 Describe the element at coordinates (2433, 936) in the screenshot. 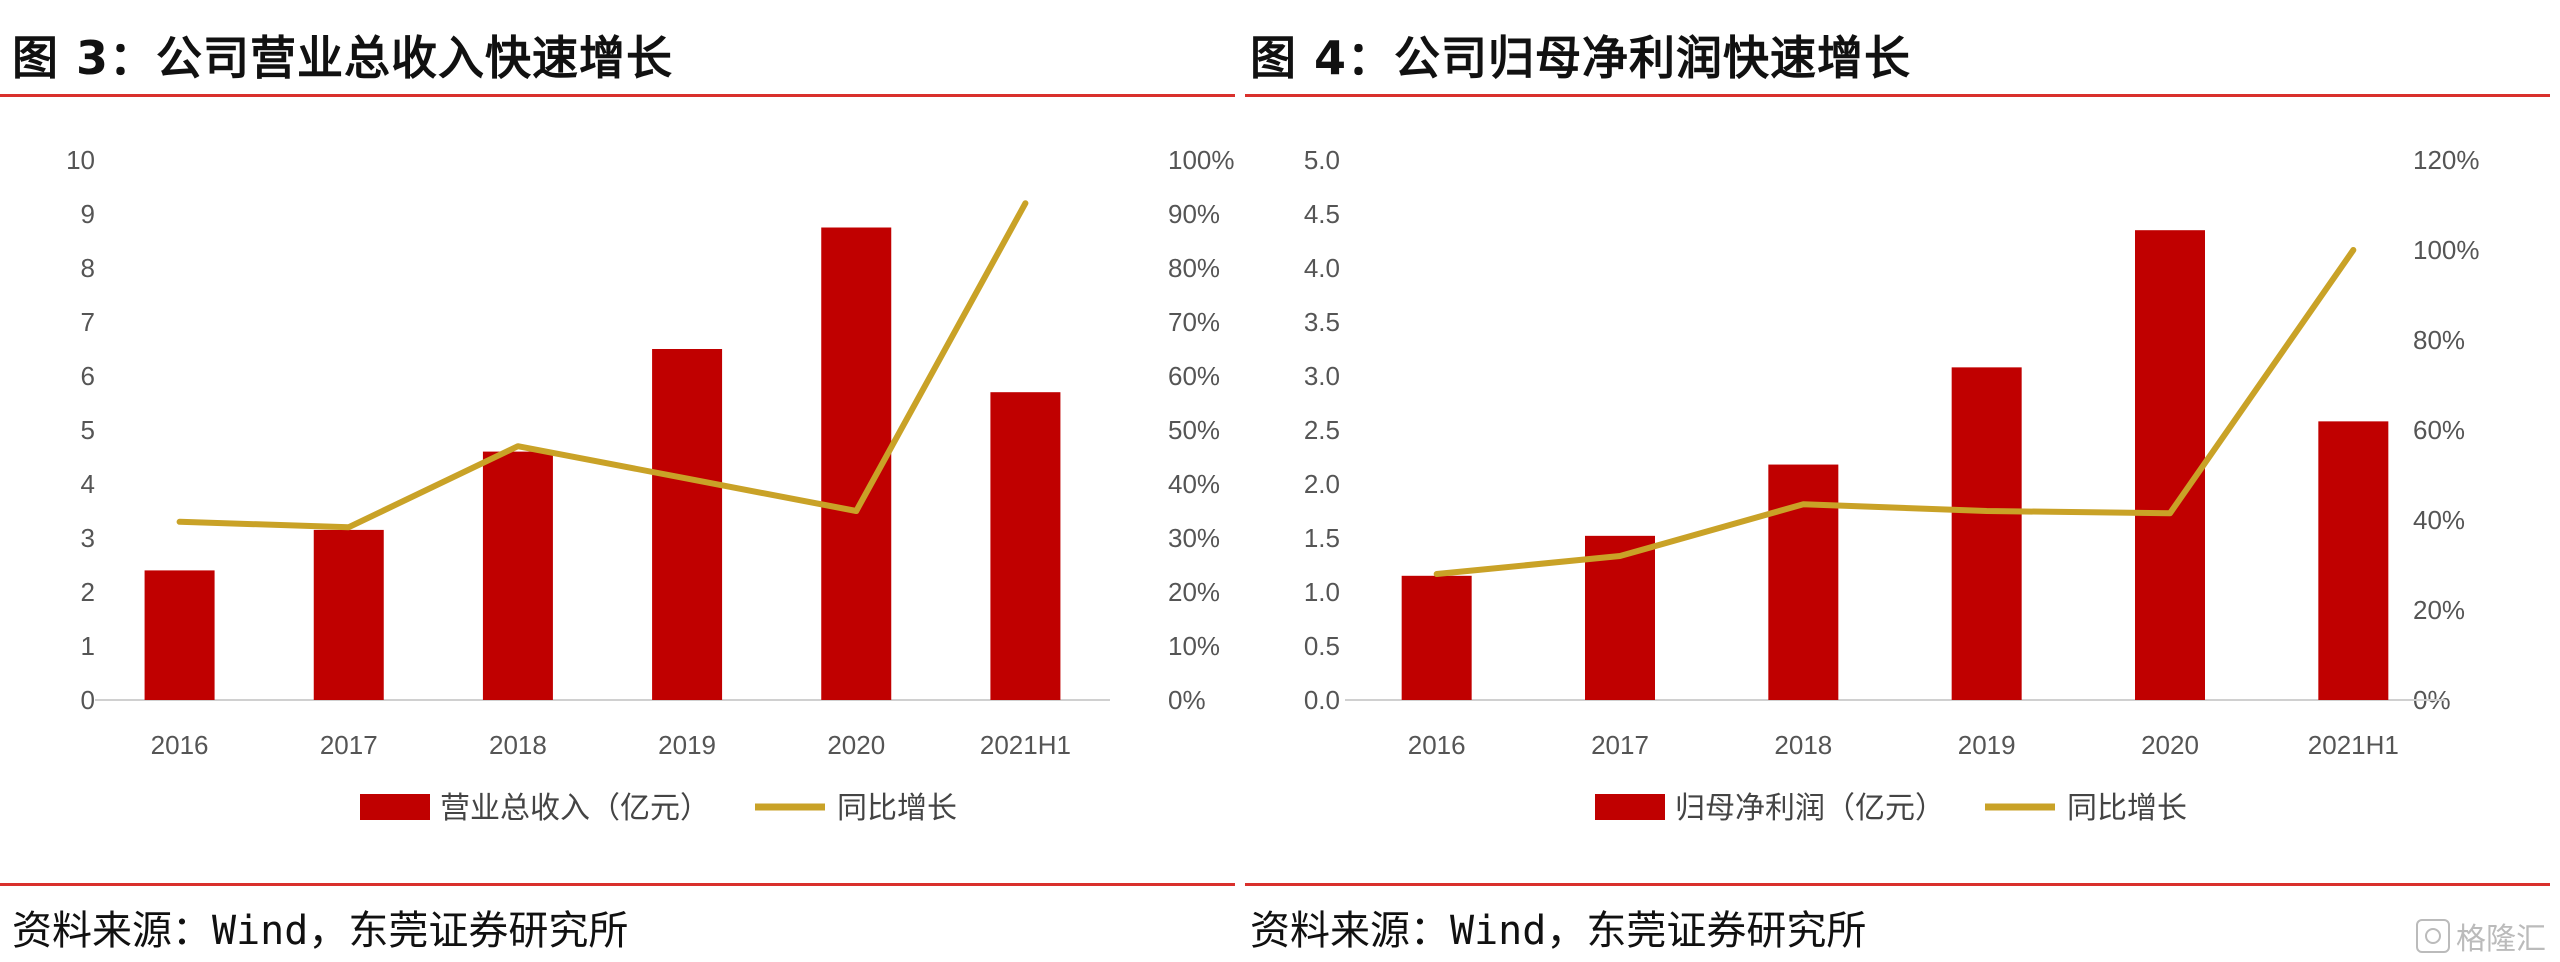

I see `watermark-logo-icon` at that location.